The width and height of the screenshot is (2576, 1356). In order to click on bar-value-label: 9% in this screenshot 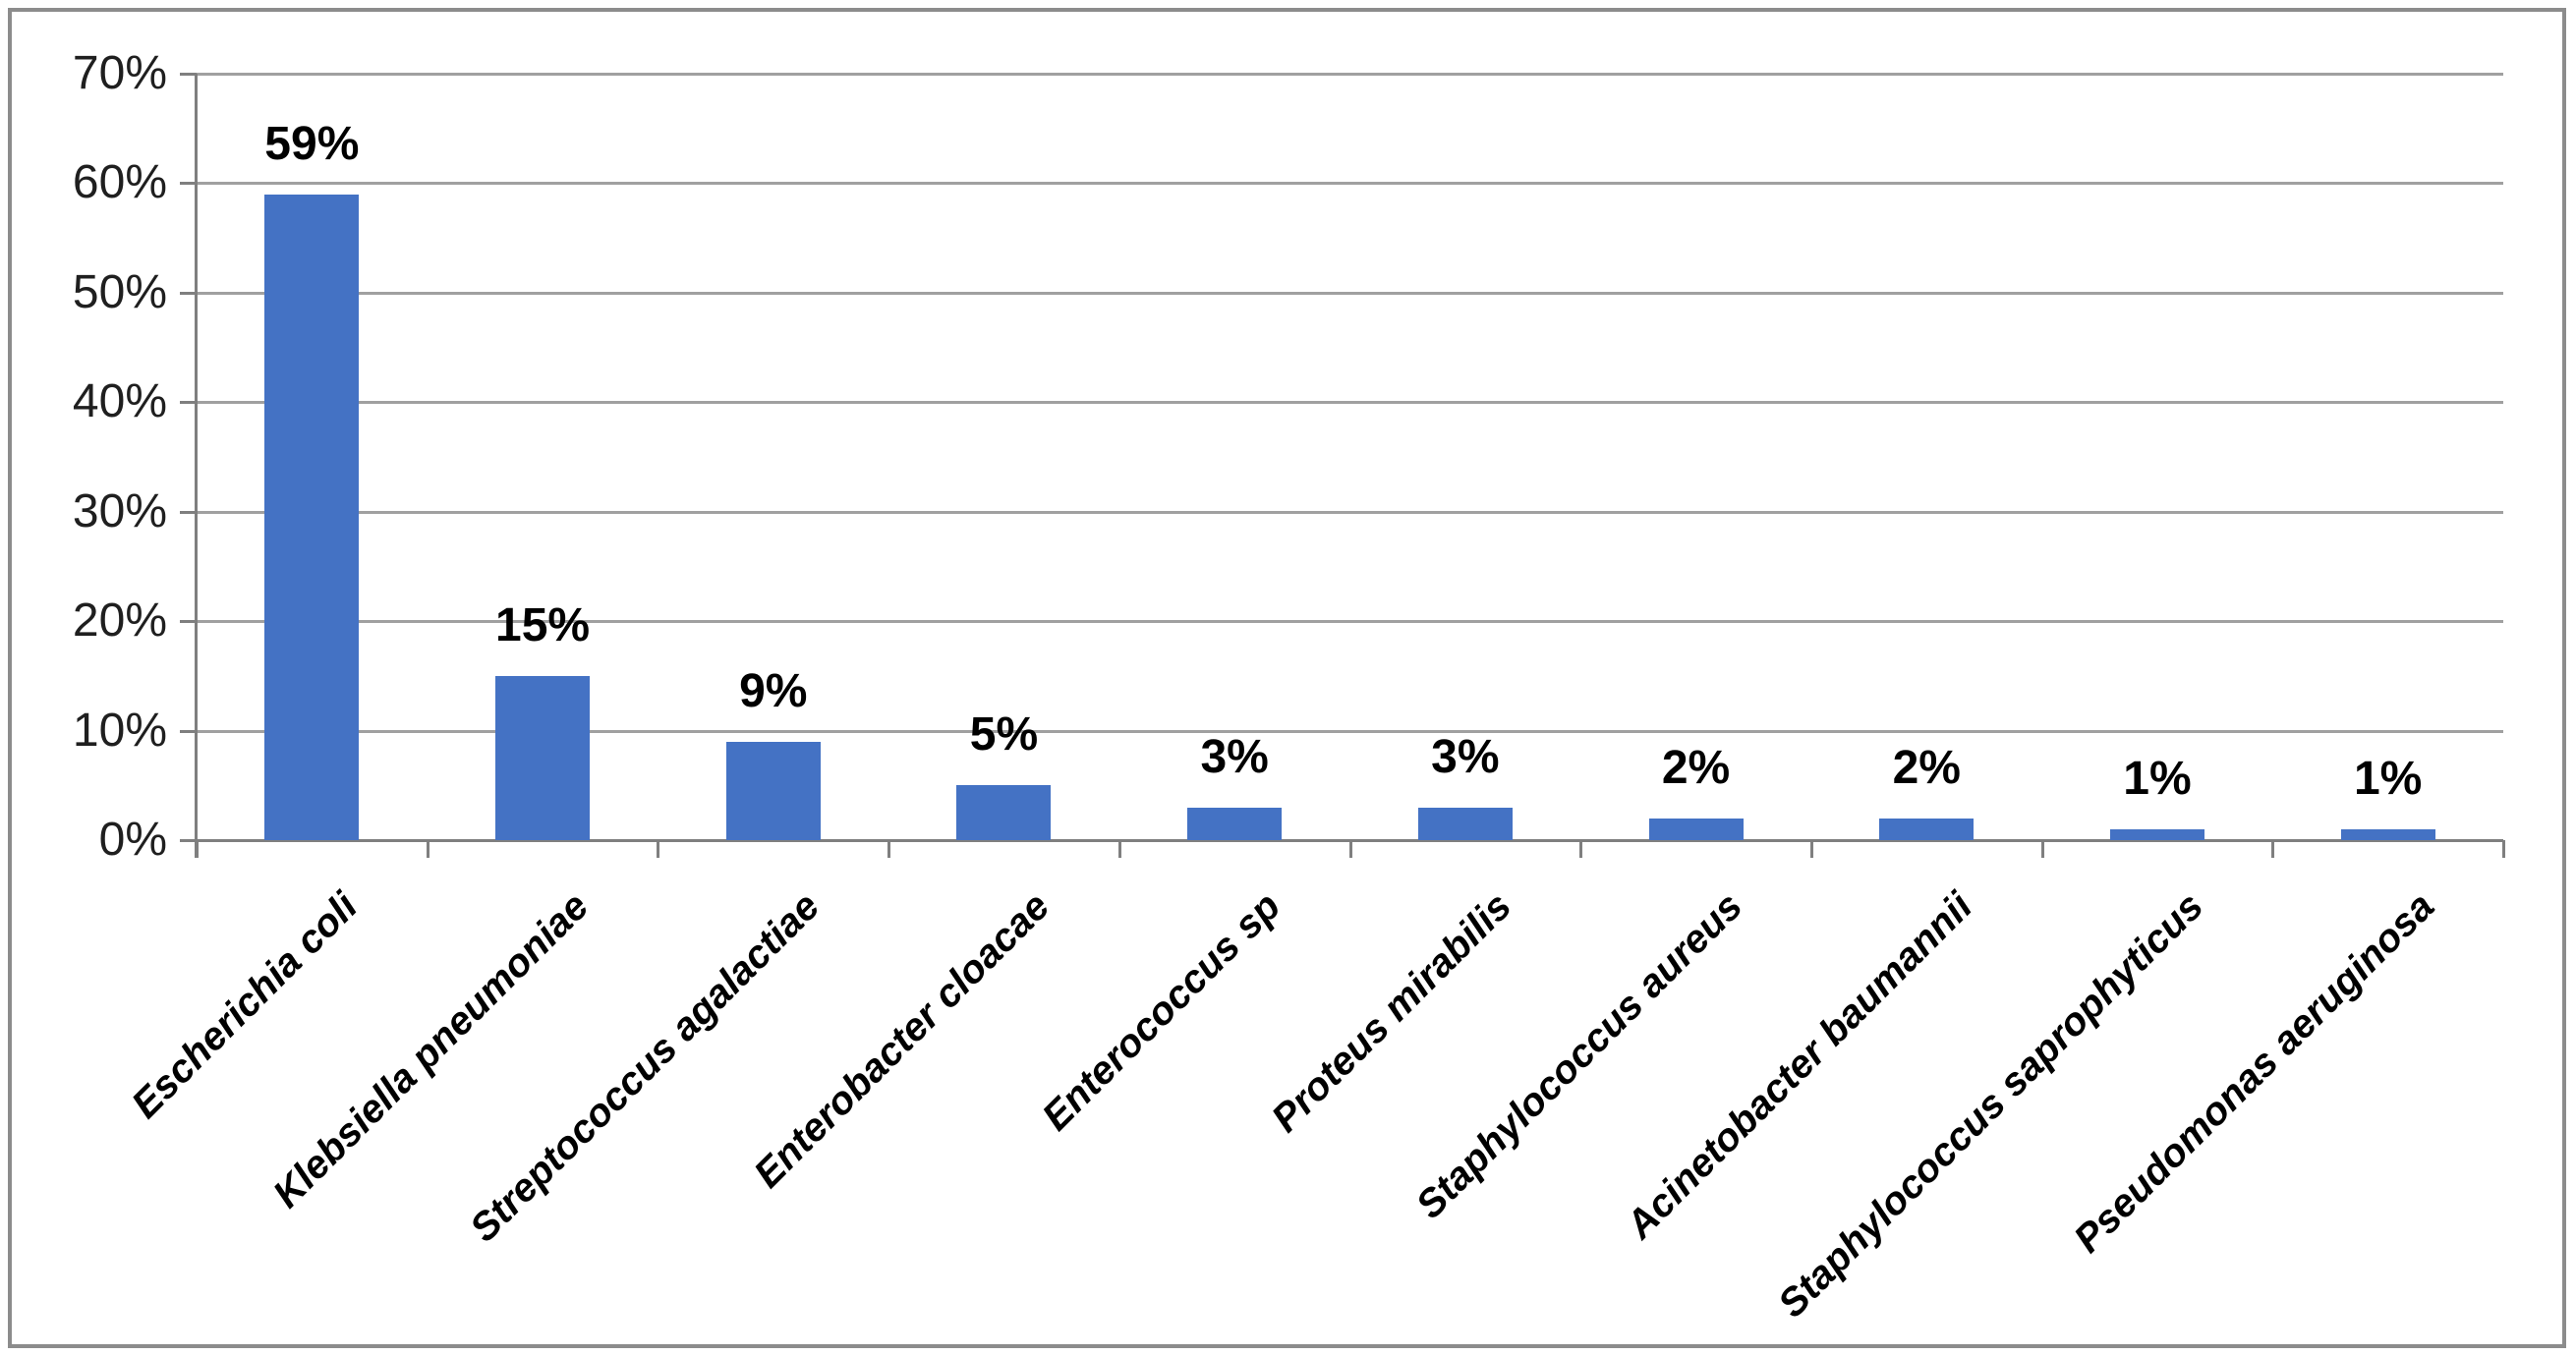, I will do `click(774, 690)`.